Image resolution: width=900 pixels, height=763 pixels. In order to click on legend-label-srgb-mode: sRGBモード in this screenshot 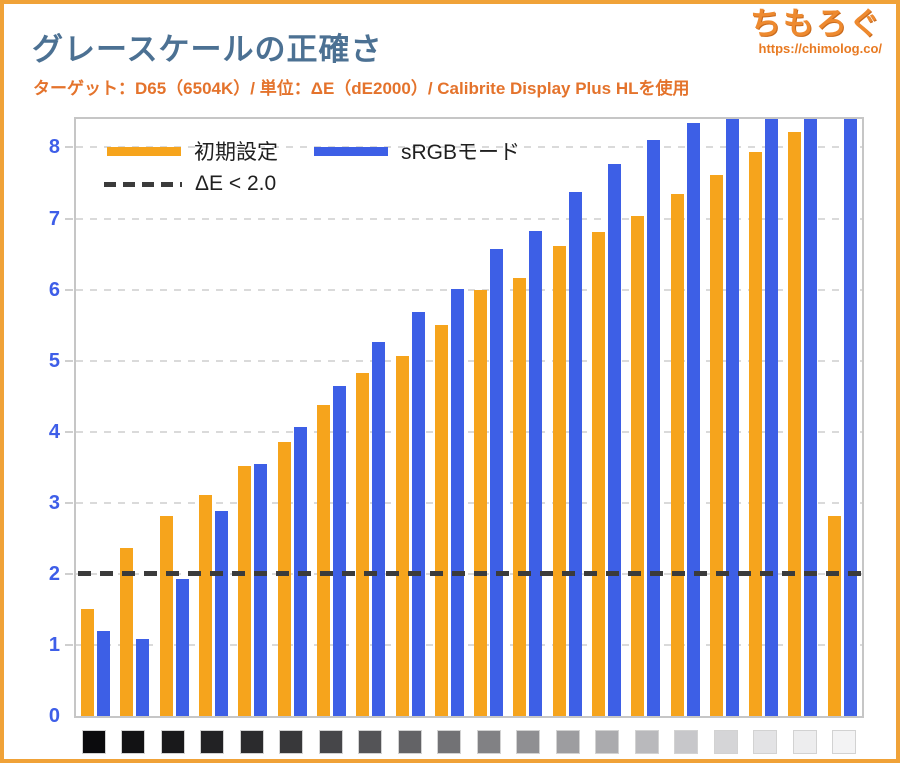, I will do `click(461, 152)`.